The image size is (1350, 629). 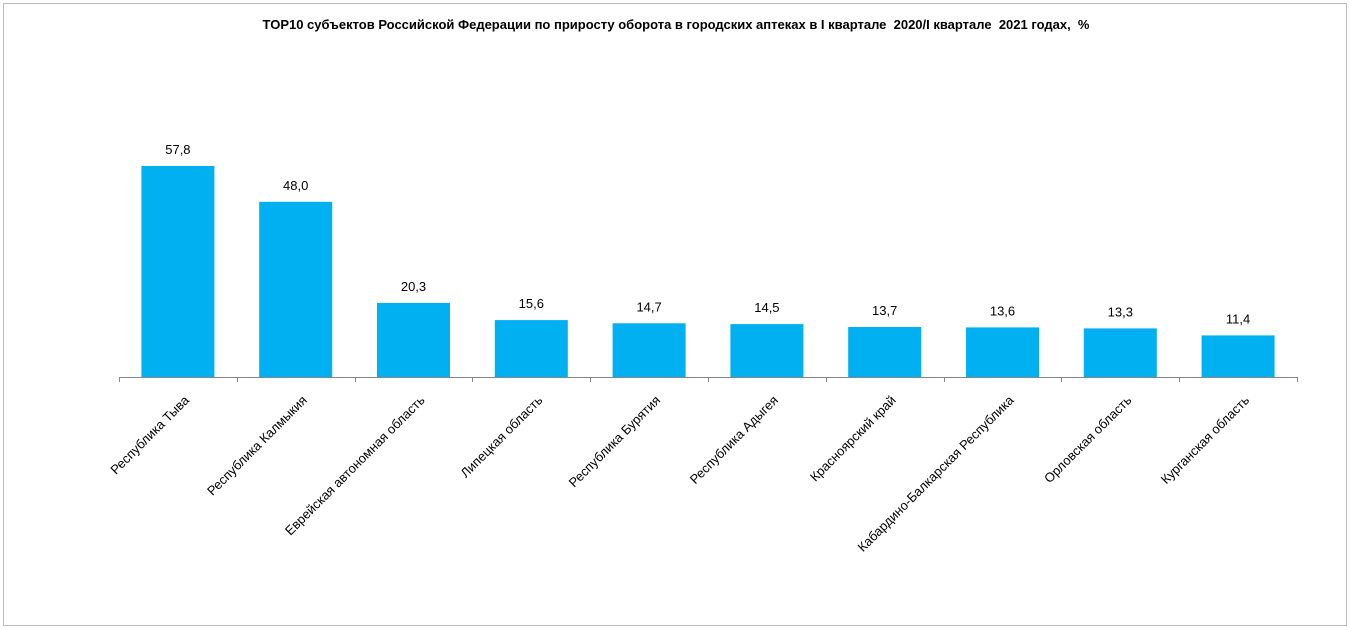 What do you see at coordinates (149, 434) in the screenshot?
I see `x-tick-label: Республика Тыва` at bounding box center [149, 434].